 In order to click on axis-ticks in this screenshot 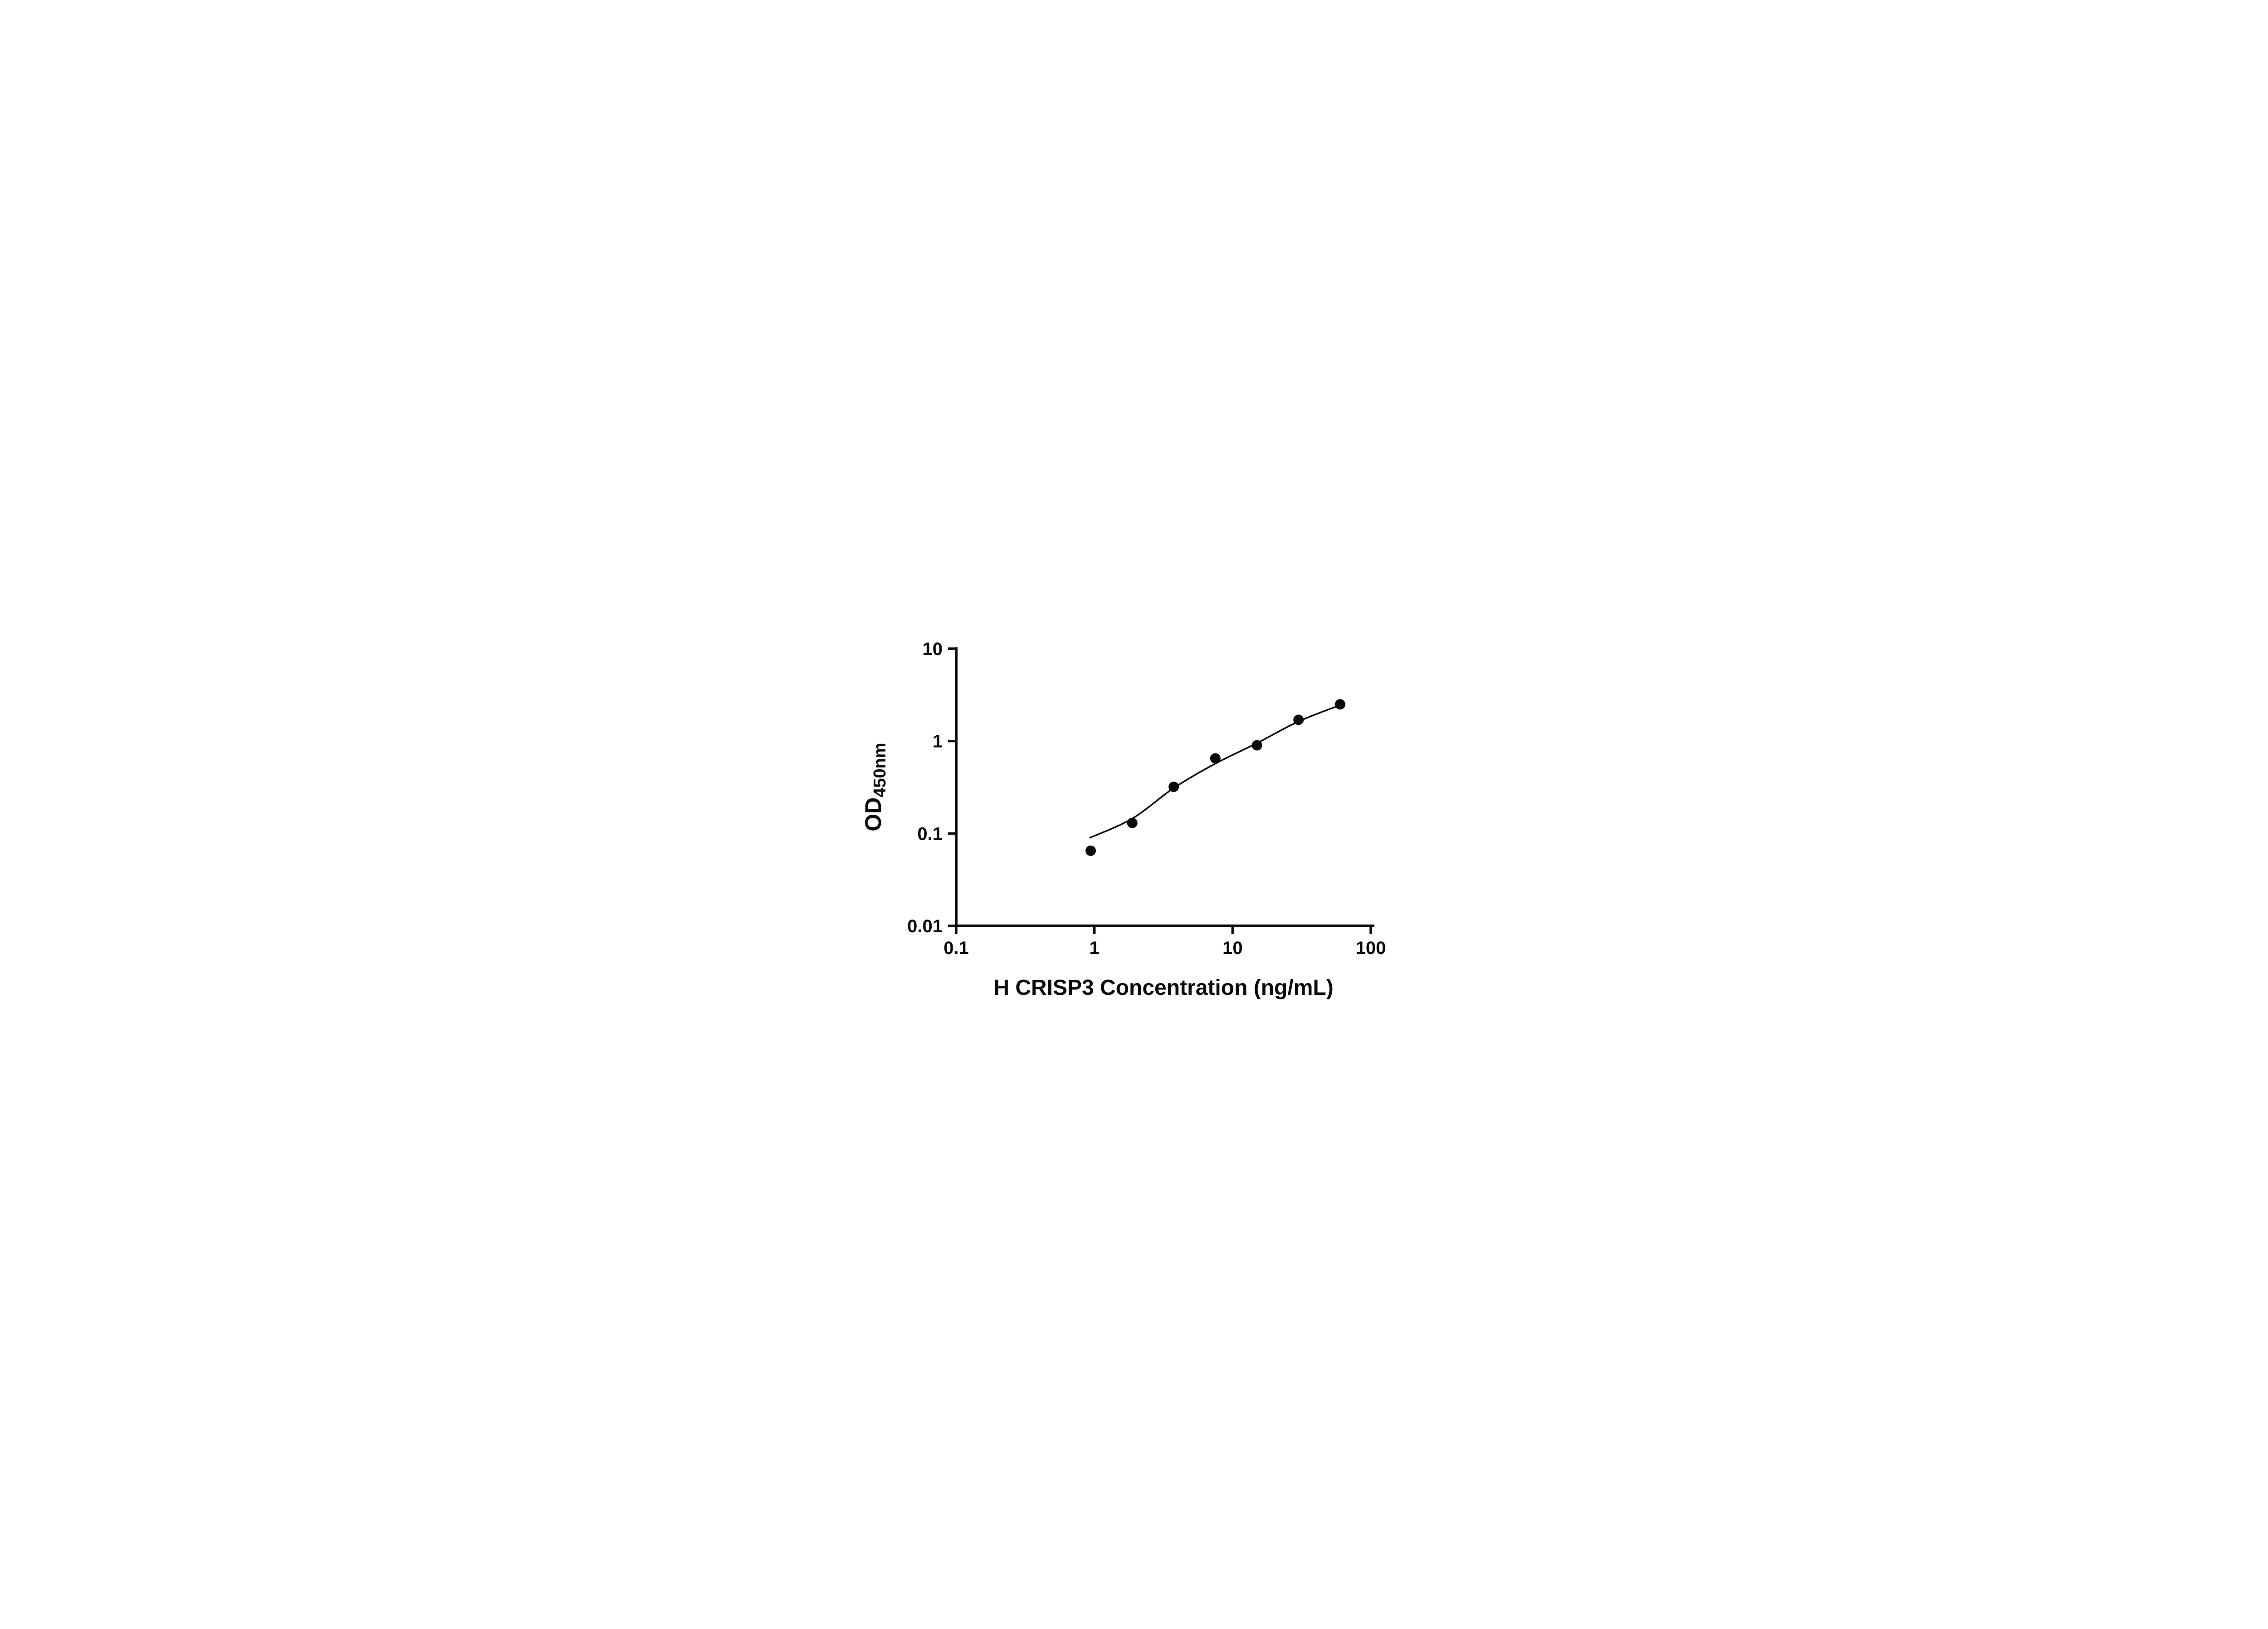, I will do `click(1160, 790)`.